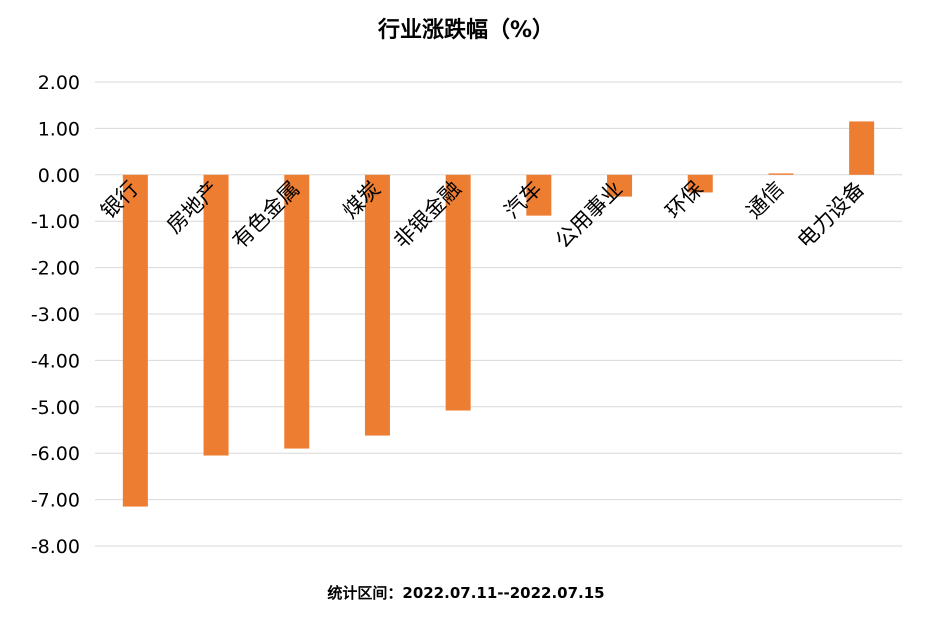 The width and height of the screenshot is (932, 618). Describe the element at coordinates (59, 129) in the screenshot. I see `y-tick-label: 1.00` at that location.